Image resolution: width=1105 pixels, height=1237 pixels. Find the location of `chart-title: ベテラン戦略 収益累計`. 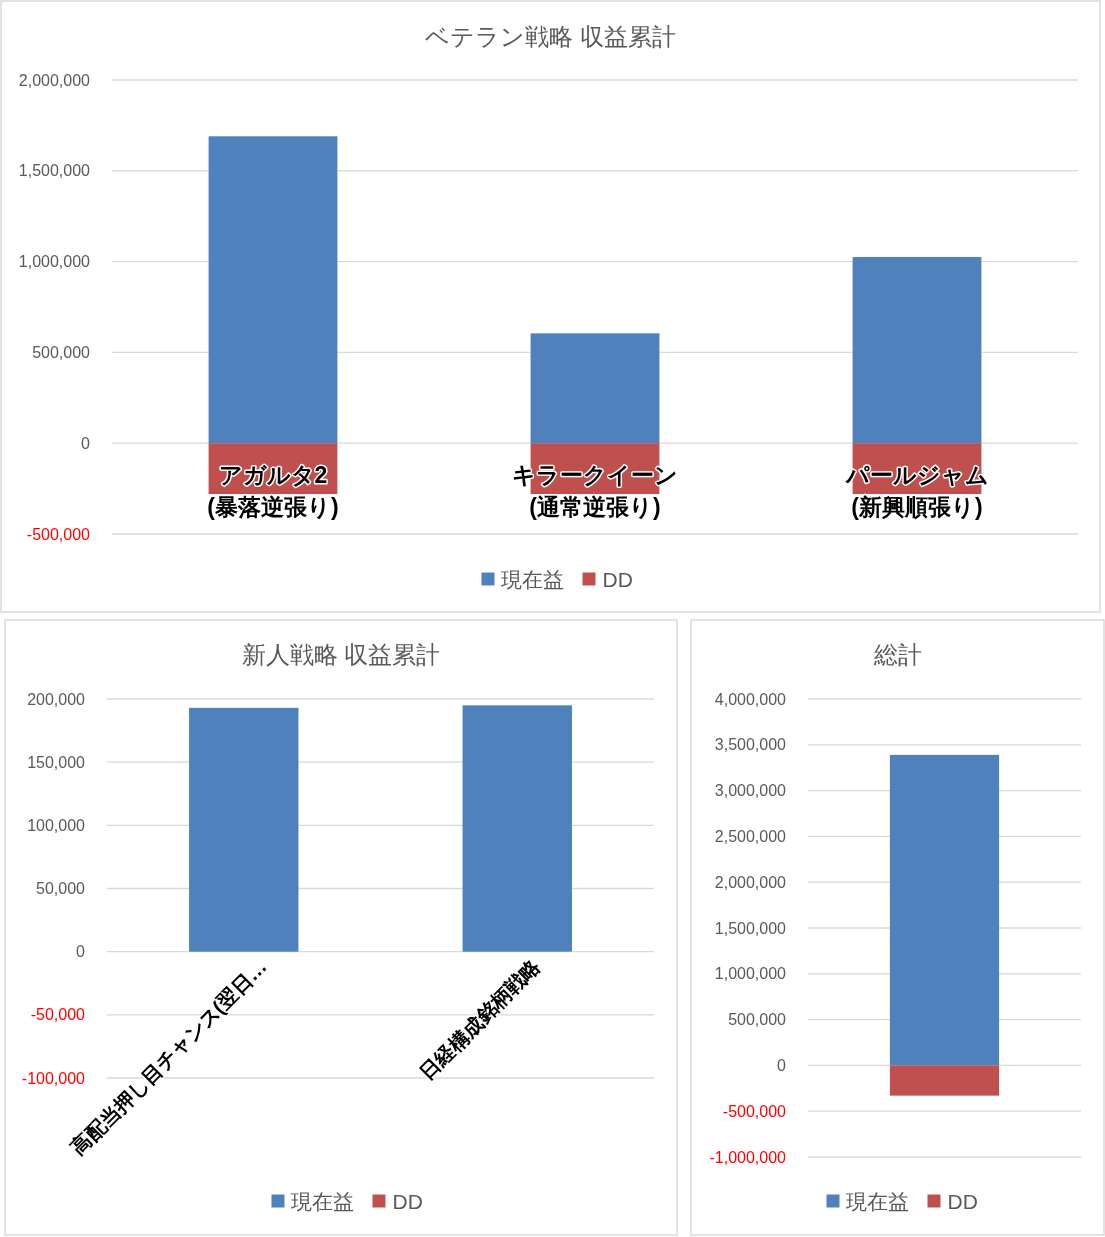

chart-title: ベテラン戦略 収益累計 is located at coordinates (550, 36).